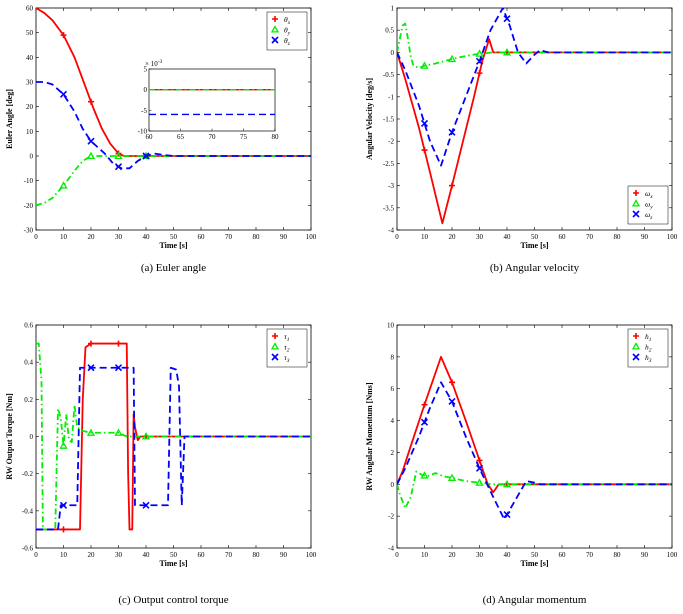 The width and height of the screenshot is (683, 614). Describe the element at coordinates (174, 555) in the screenshot. I see `x-tick-label: 50` at that location.